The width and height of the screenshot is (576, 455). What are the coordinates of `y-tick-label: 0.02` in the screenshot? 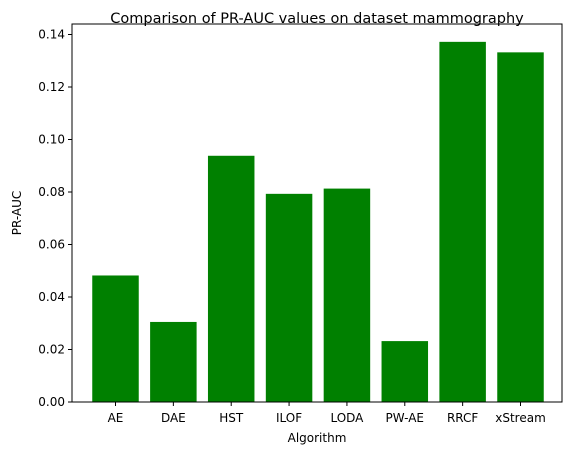 It's located at (51, 350).